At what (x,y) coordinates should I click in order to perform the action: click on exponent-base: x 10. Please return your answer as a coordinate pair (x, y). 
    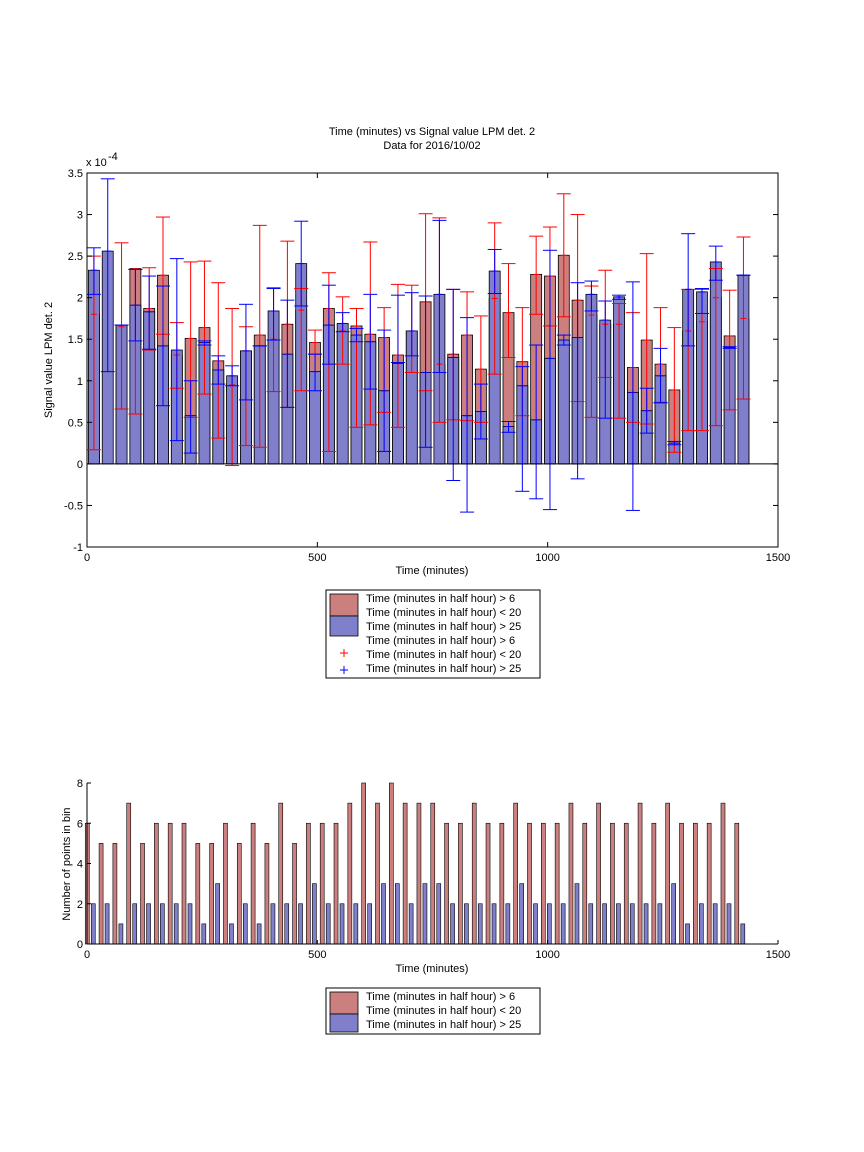
    Looking at the image, I should click on (96, 163).